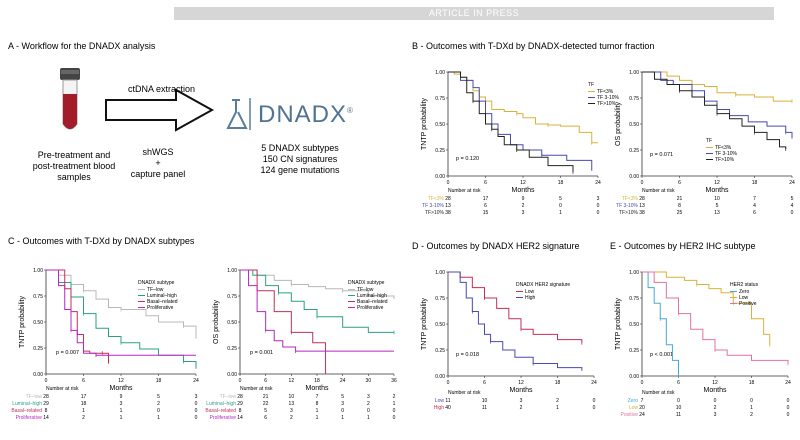 The width and height of the screenshot is (800, 440). I want to click on legend-title: DNADX subtype, so click(366, 283).